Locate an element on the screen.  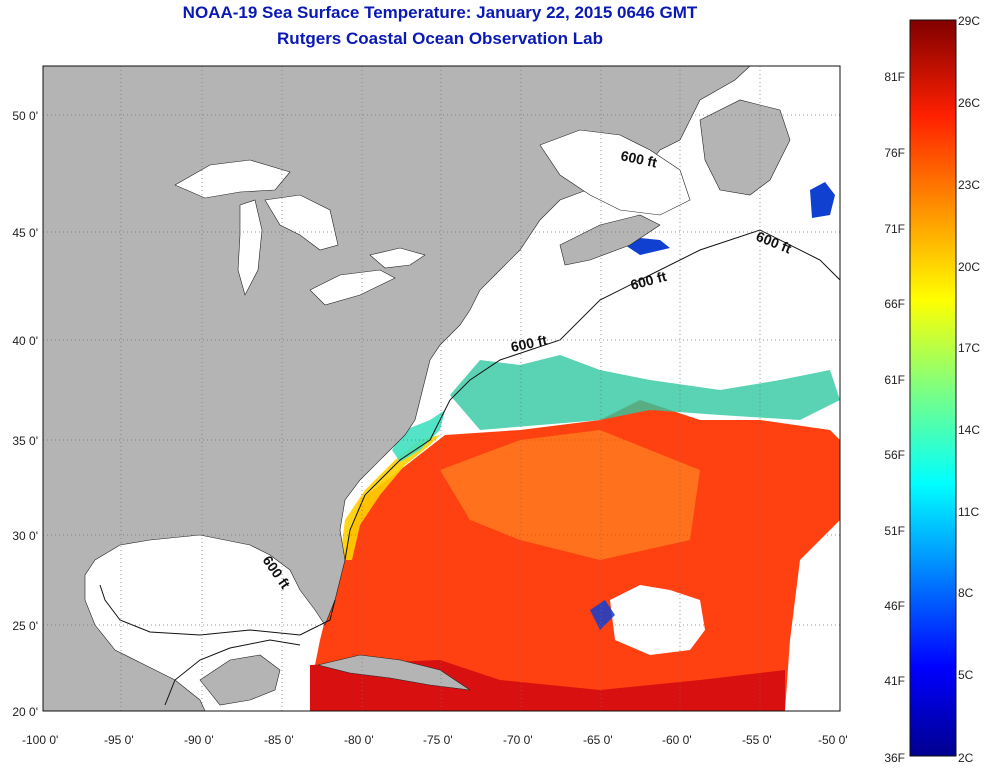
lon-tick-label: -90 0' is located at coordinates (199, 740).